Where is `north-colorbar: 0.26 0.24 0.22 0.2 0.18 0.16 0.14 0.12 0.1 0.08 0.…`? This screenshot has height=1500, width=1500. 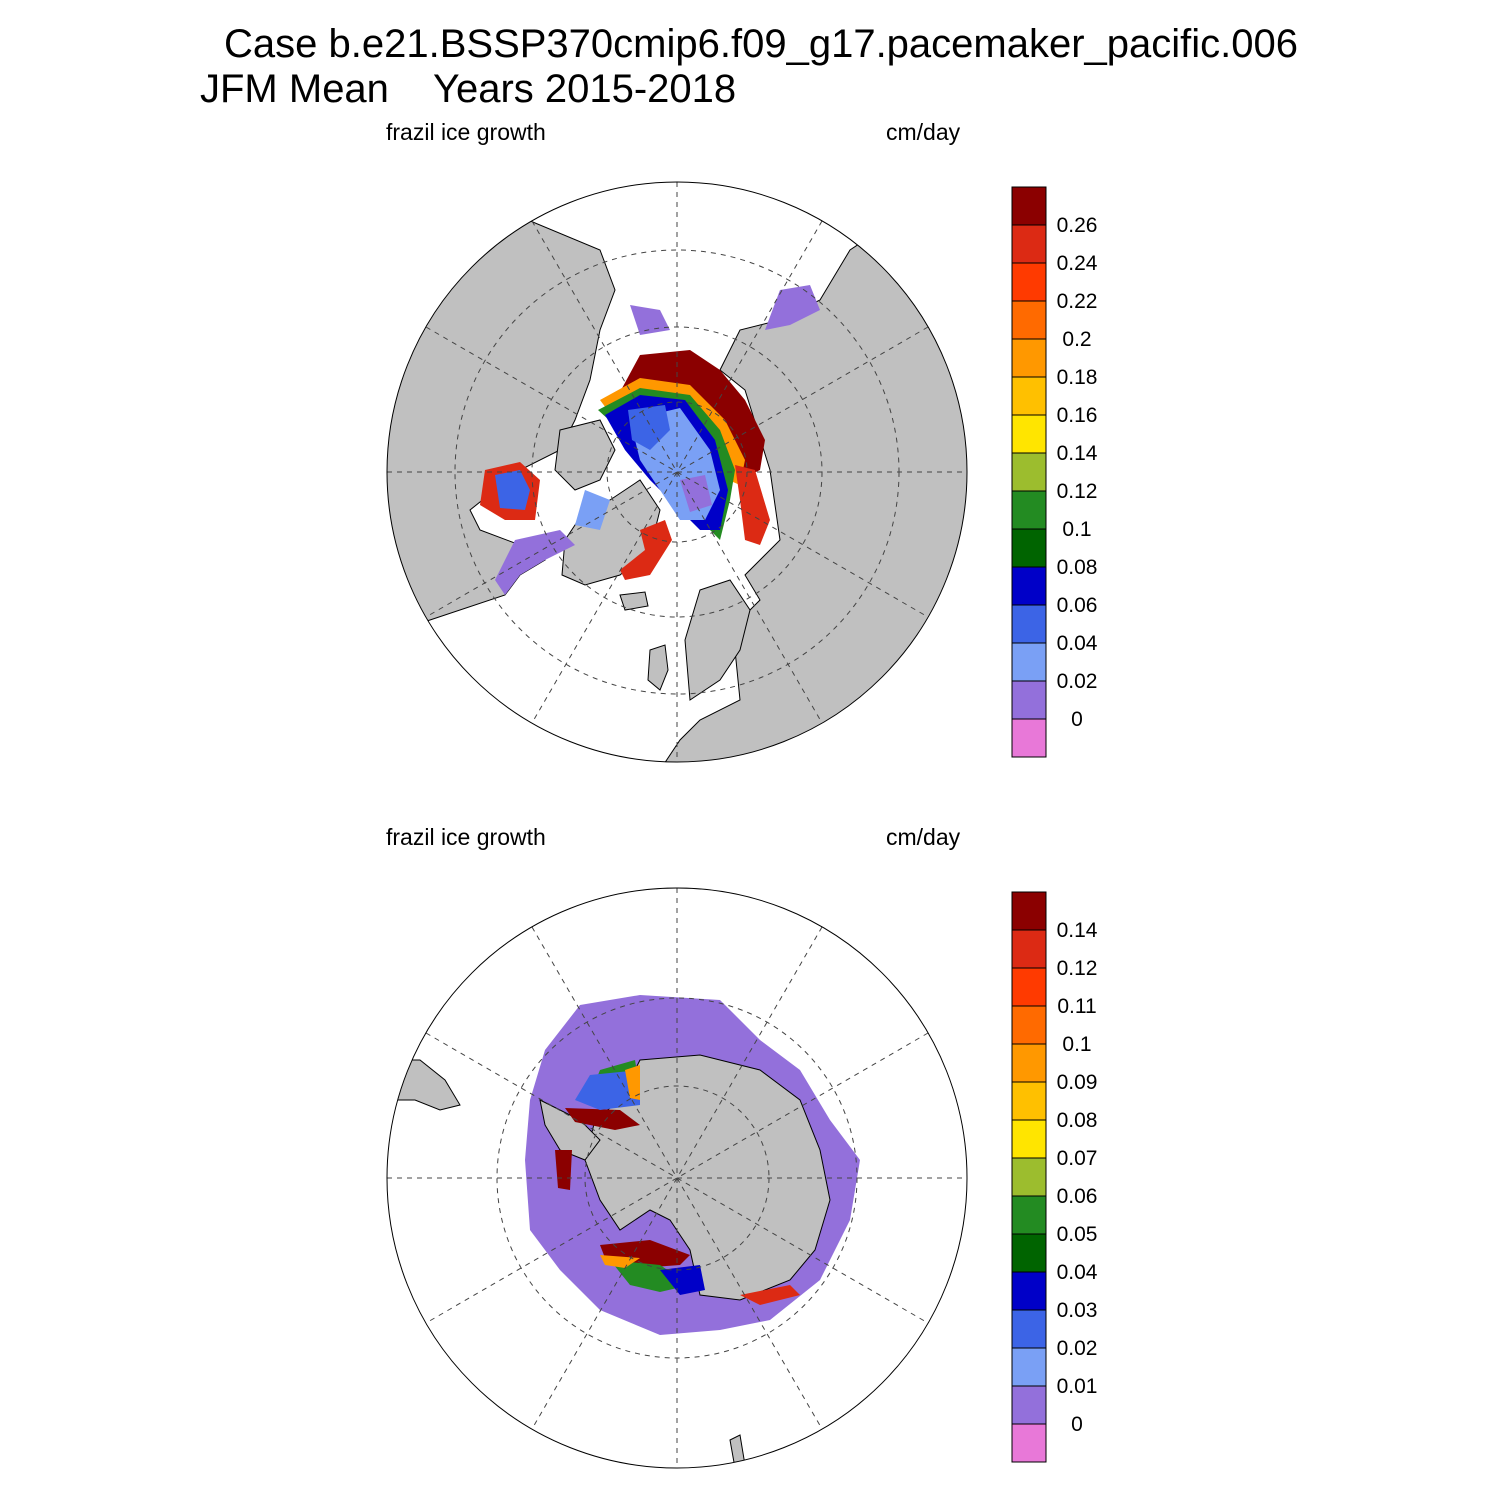
north-colorbar: 0.26 0.24 0.22 0.2 0.18 0.16 0.14 0.12 0.1 0.08 0.… is located at coordinates (1054, 472).